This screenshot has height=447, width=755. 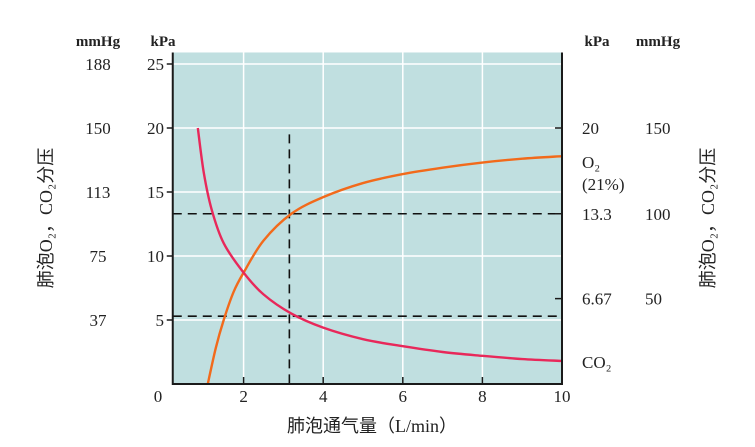 What do you see at coordinates (597, 299) in the screenshot?
I see `right-kpa-tick-label: 6.67` at bounding box center [597, 299].